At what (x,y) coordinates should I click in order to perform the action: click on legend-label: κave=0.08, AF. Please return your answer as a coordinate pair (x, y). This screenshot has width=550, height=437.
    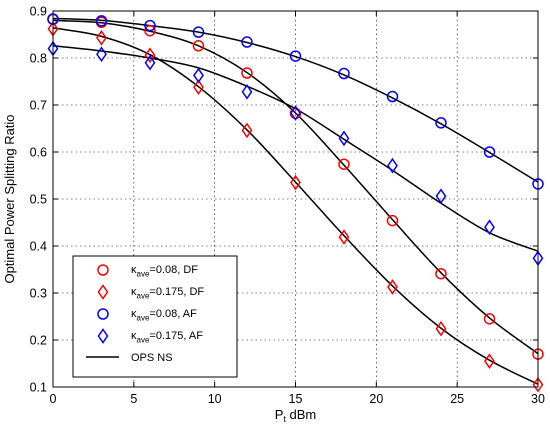
    Looking at the image, I should click on (164, 315).